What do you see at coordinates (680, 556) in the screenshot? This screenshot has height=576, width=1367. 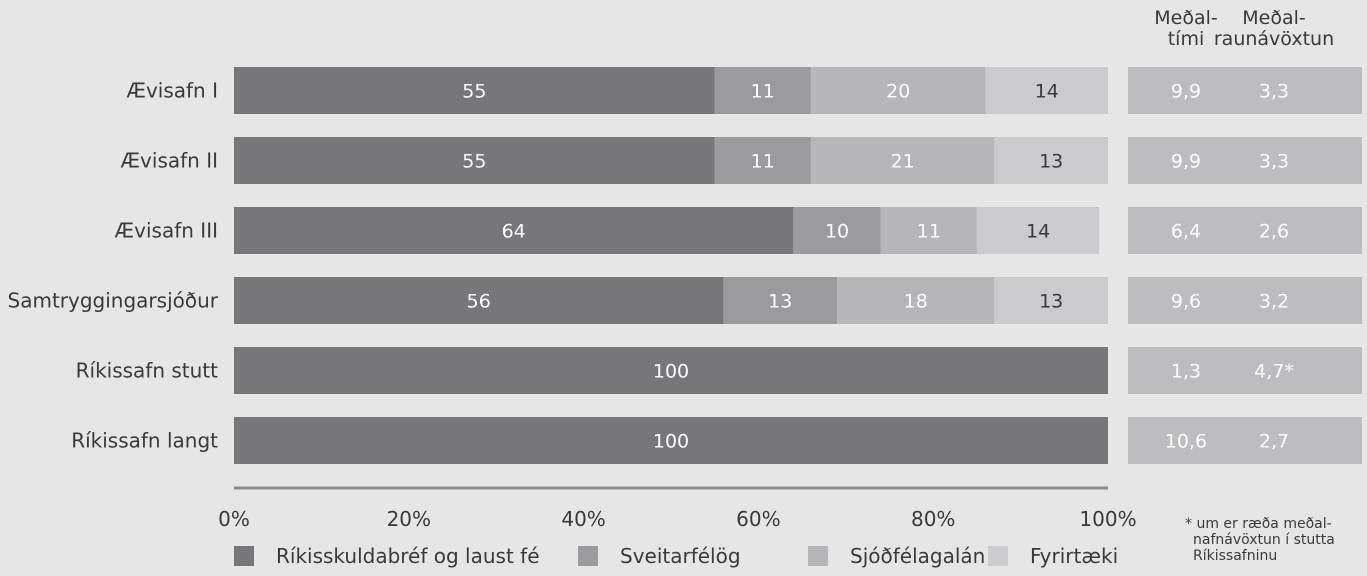 I see `legend-label: Sveitarfélög` at bounding box center [680, 556].